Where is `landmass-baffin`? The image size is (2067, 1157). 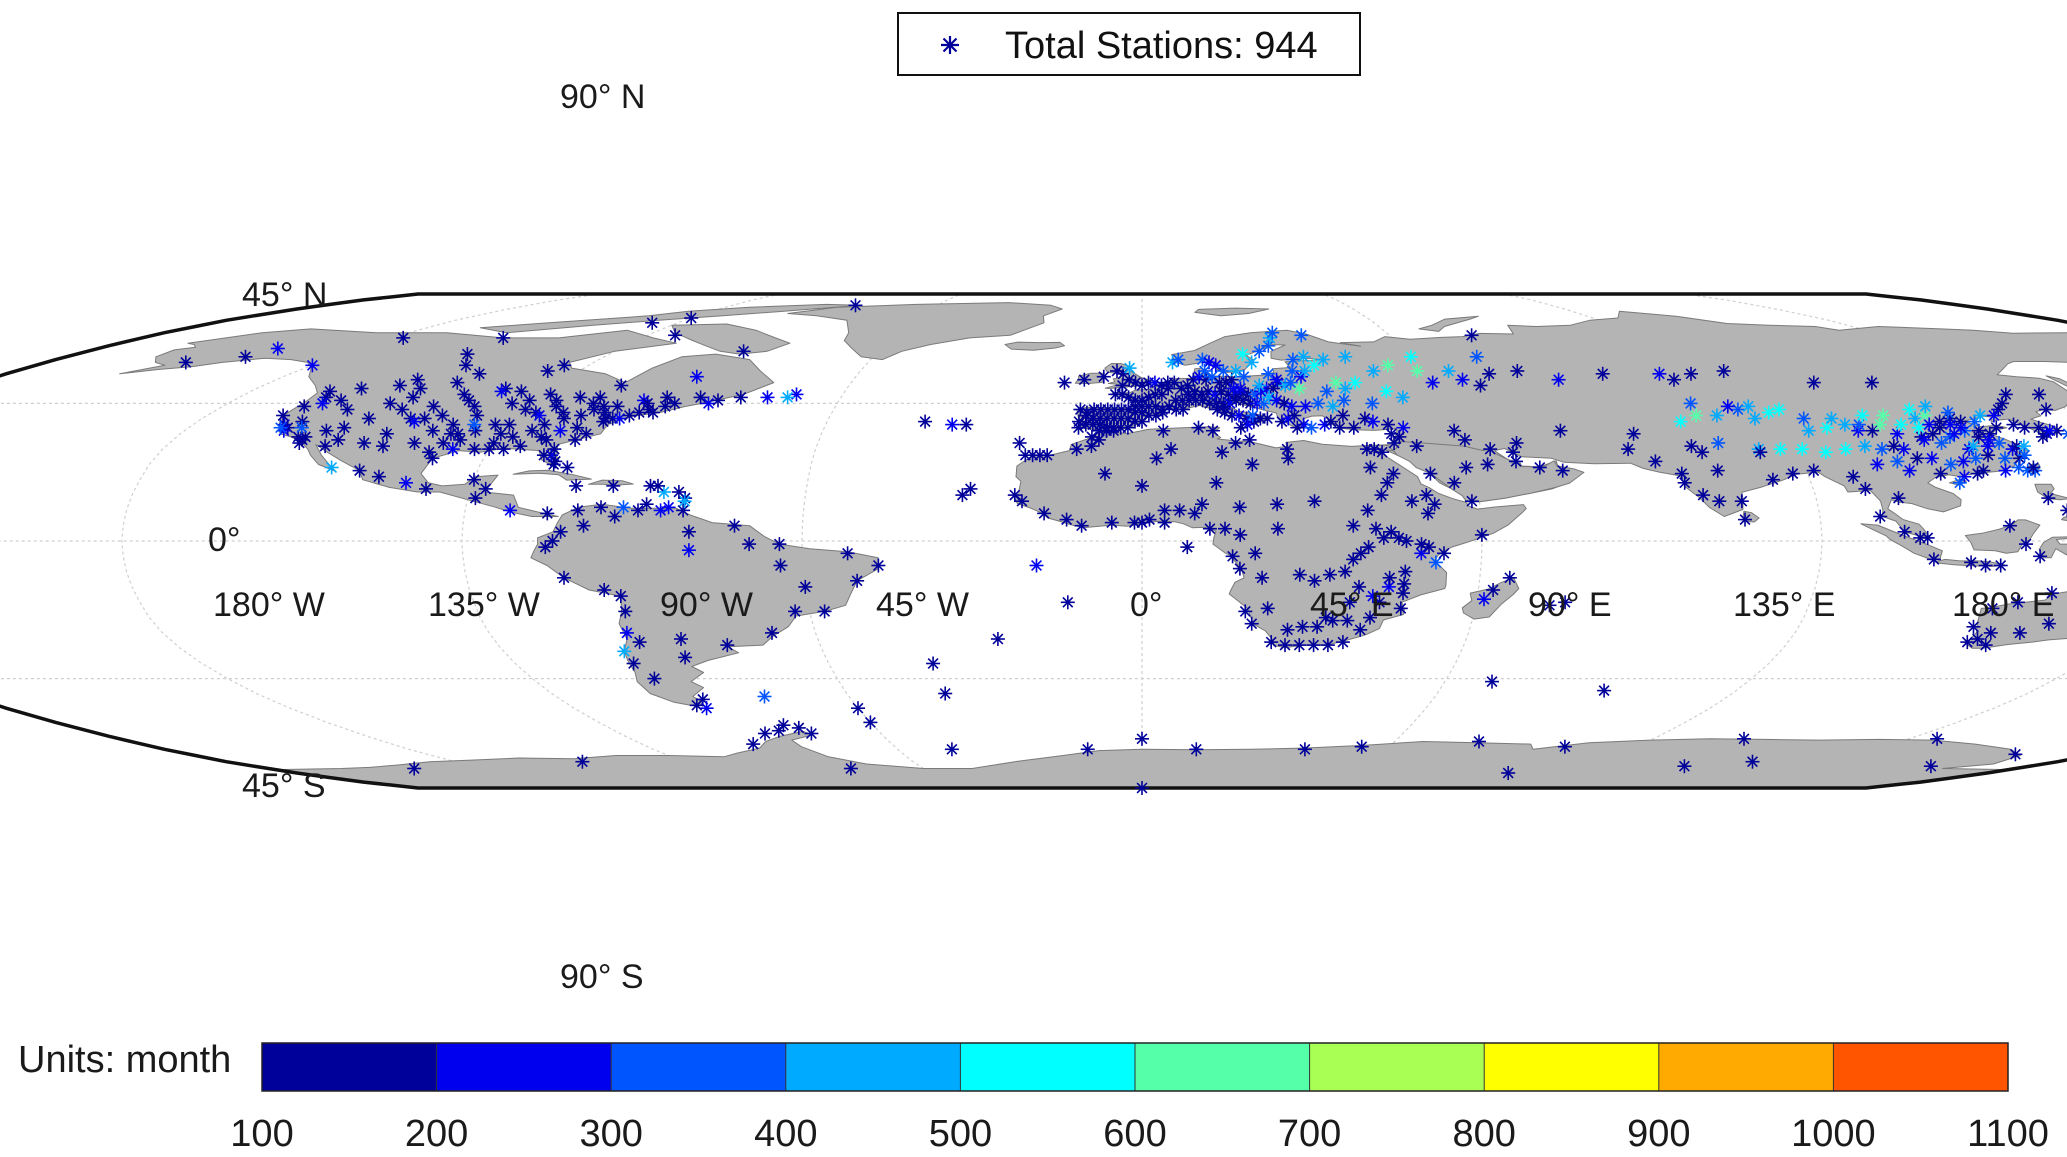 landmass-baffin is located at coordinates (731, 339).